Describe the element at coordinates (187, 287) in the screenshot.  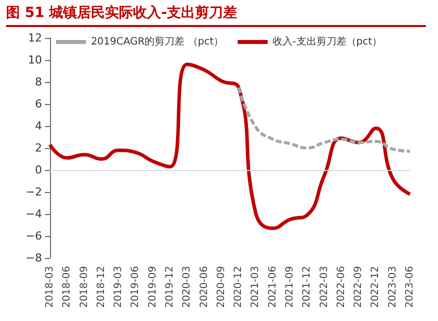
I see `x-tick-label: 2020-03` at that location.